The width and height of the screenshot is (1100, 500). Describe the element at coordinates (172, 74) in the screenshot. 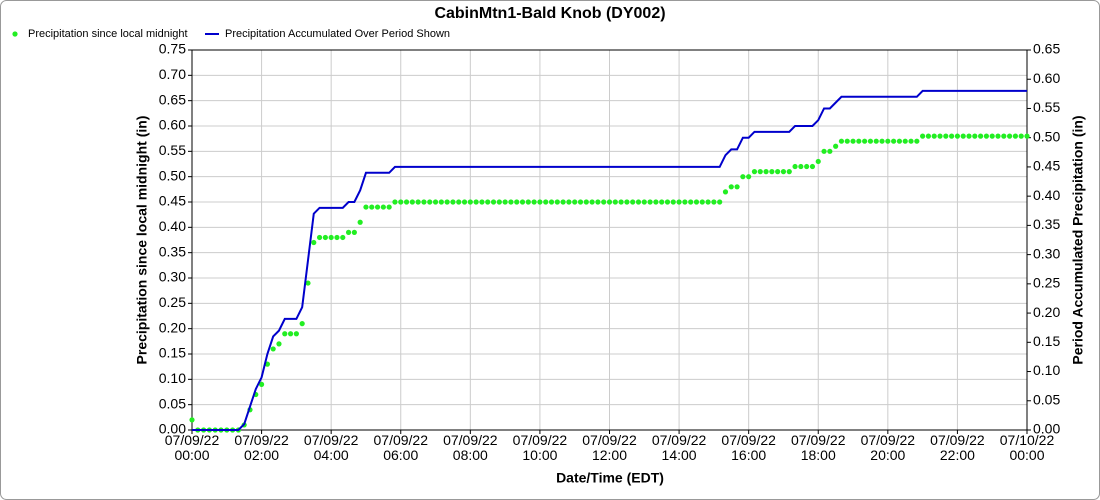

I see `y-tick-label: 0.70` at that location.